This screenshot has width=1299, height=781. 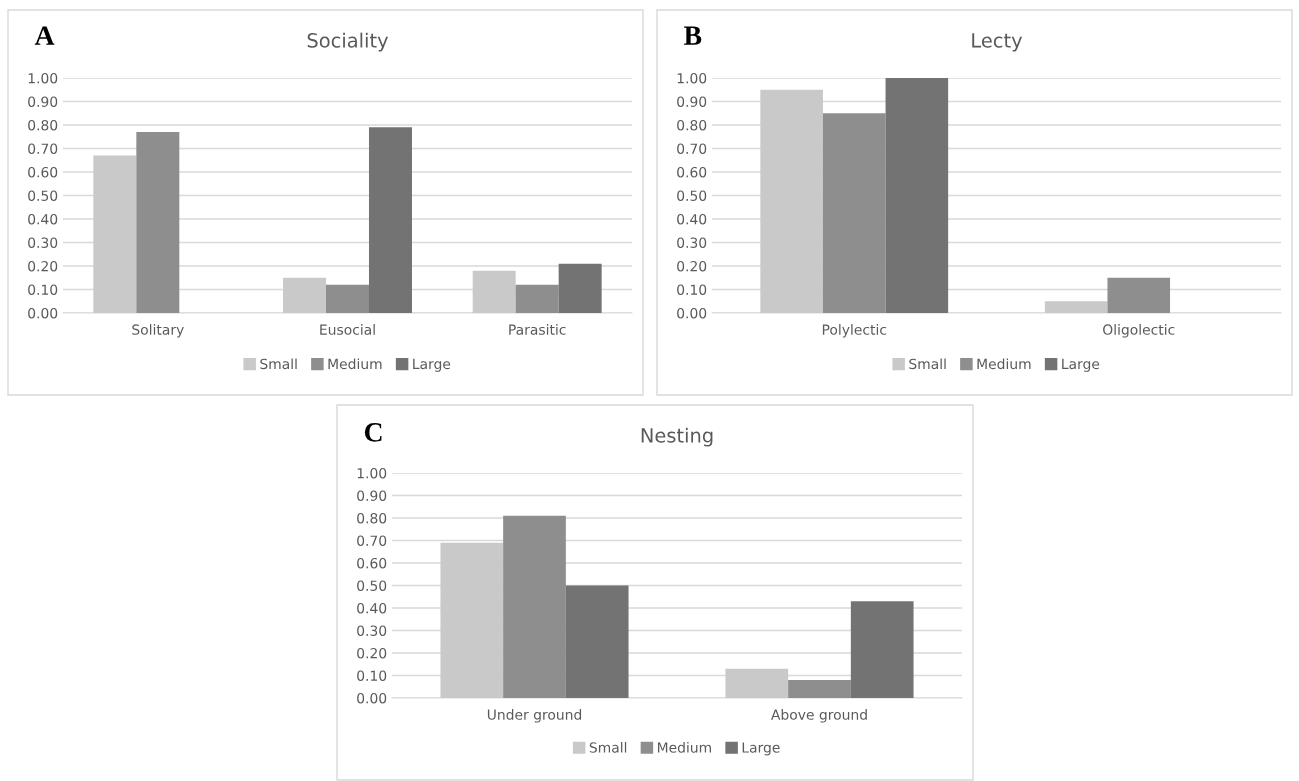 What do you see at coordinates (997, 42) in the screenshot?
I see `chart-title: Lecty` at bounding box center [997, 42].